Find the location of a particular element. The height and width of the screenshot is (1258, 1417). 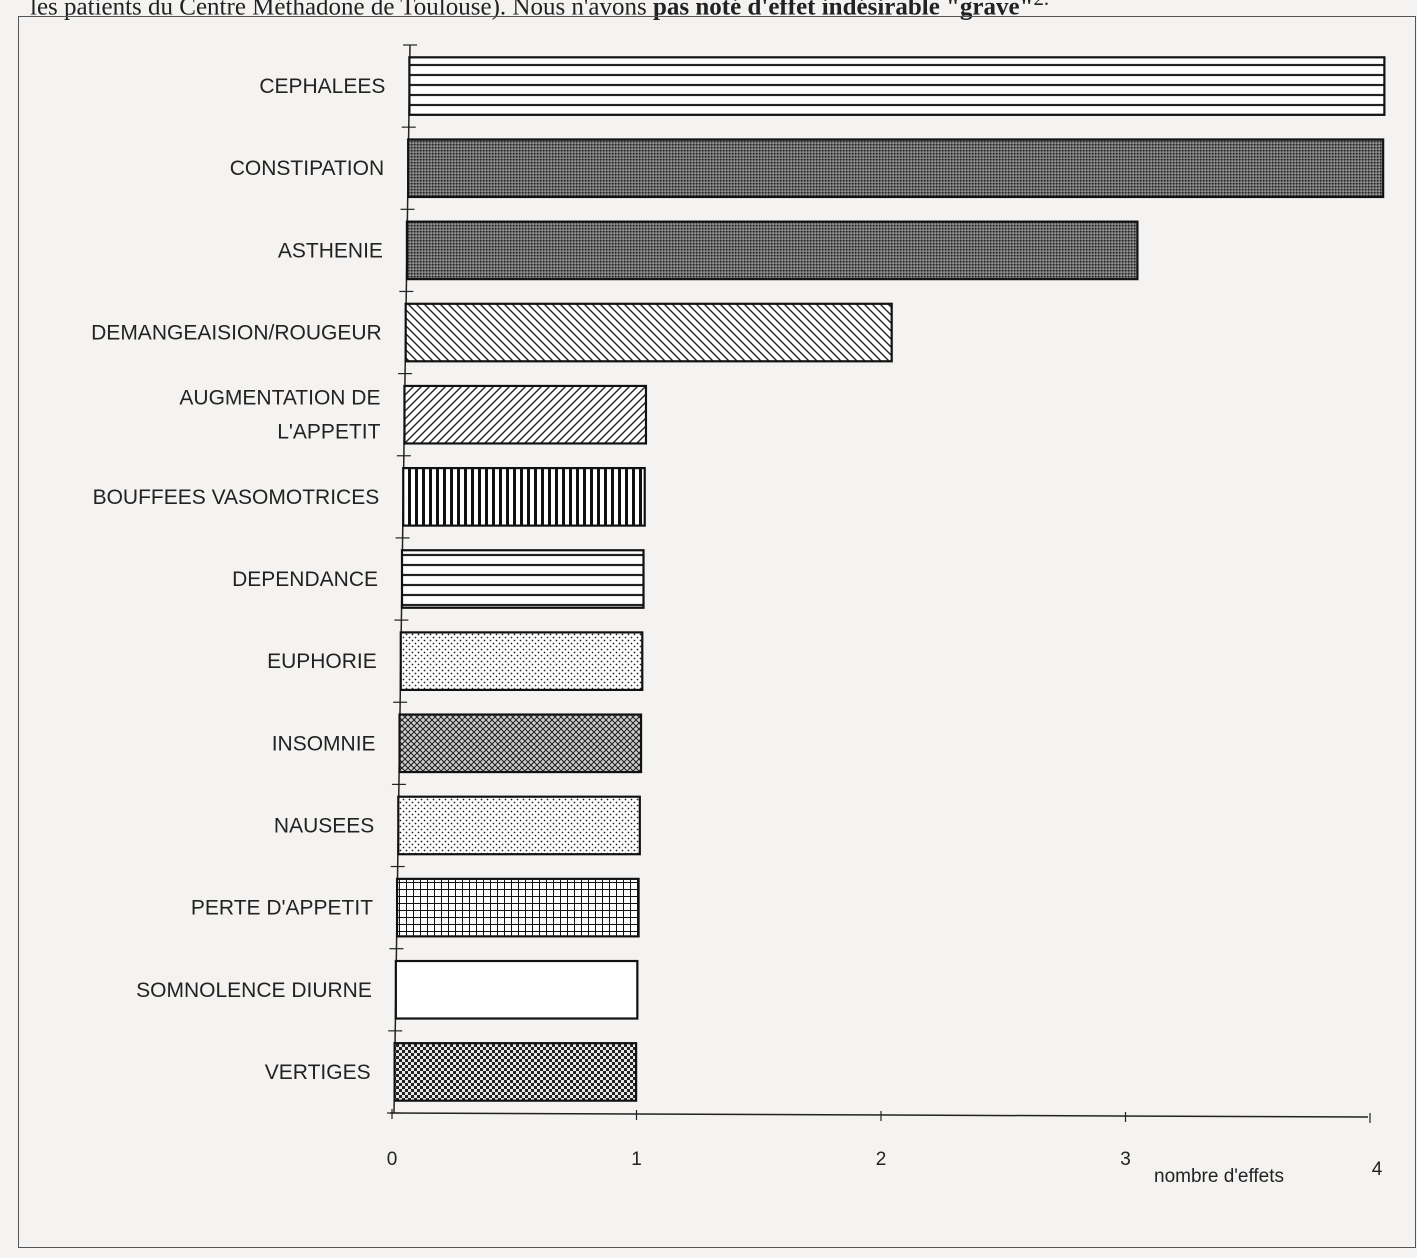

category-label: CEPHALEES is located at coordinates (322, 86).